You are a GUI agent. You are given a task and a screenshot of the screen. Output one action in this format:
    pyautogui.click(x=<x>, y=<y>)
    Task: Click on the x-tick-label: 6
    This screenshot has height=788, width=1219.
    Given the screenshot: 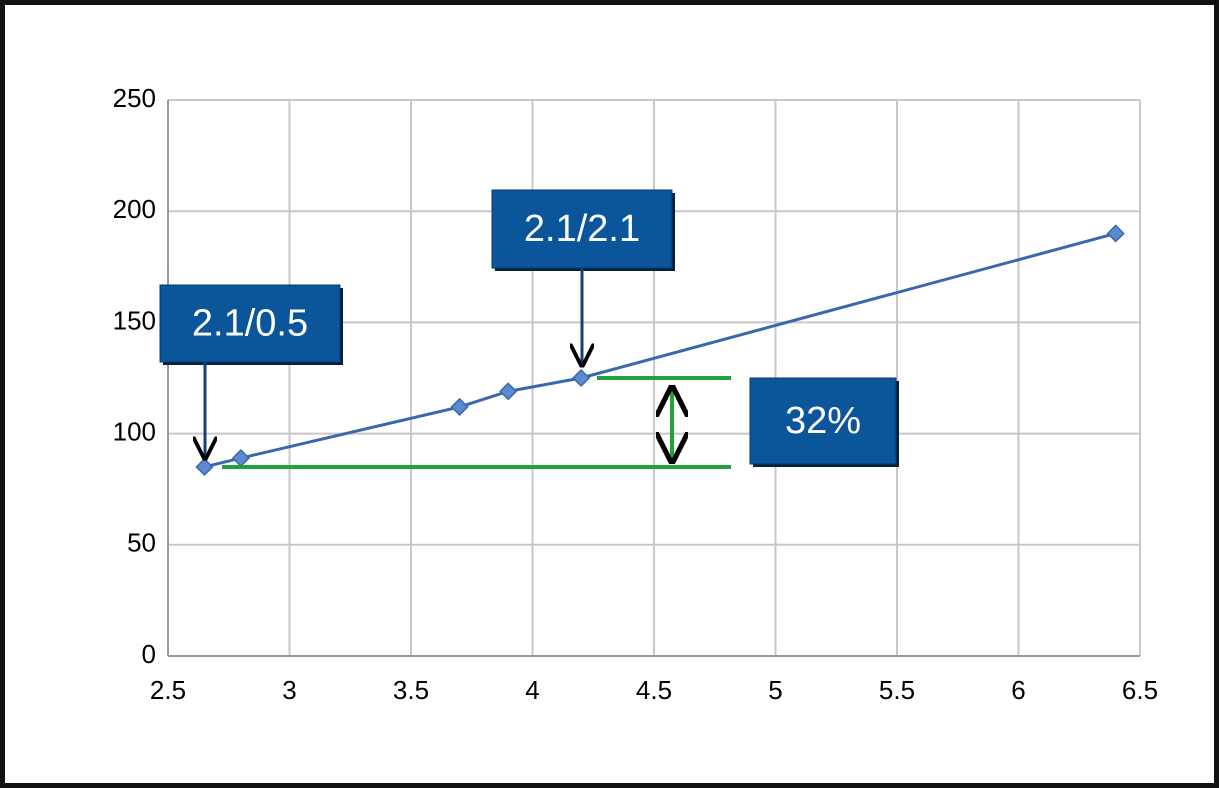 What is the action you would take?
    pyautogui.click(x=1018, y=690)
    